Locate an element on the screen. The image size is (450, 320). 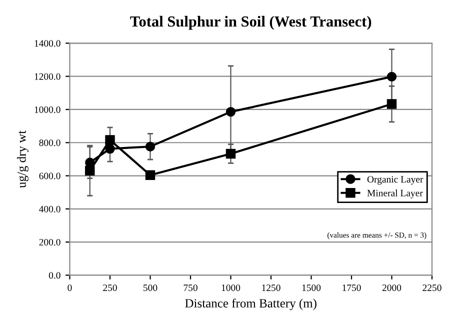
y-tick-label: 400.0 is located at coordinates (49, 209).